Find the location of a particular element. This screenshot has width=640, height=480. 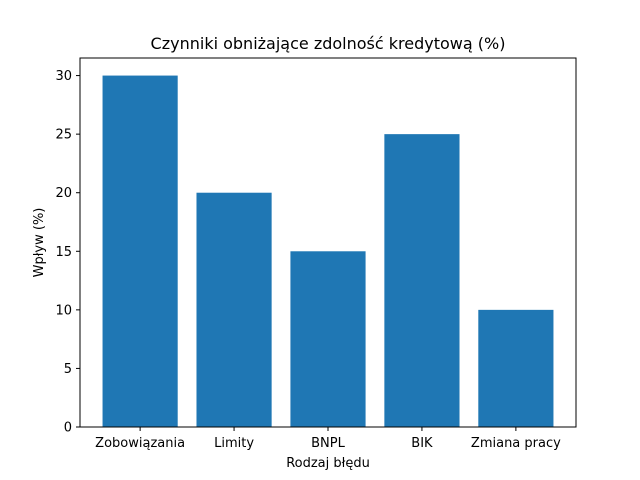

y-tick-label-3: 15 is located at coordinates (63, 252).